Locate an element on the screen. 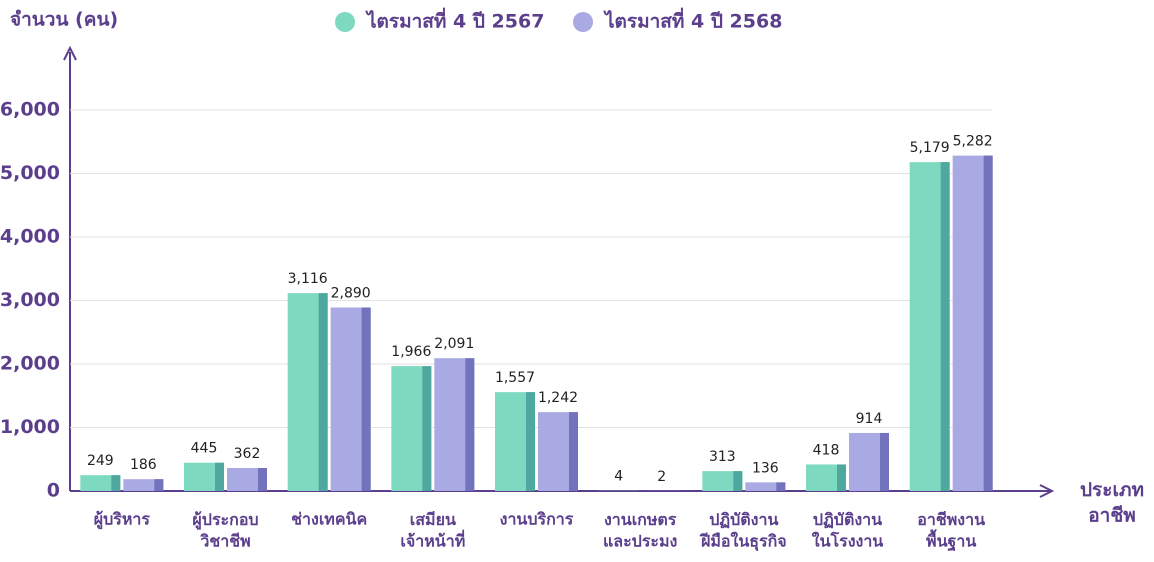  value-label: 5,282 is located at coordinates (973, 142).